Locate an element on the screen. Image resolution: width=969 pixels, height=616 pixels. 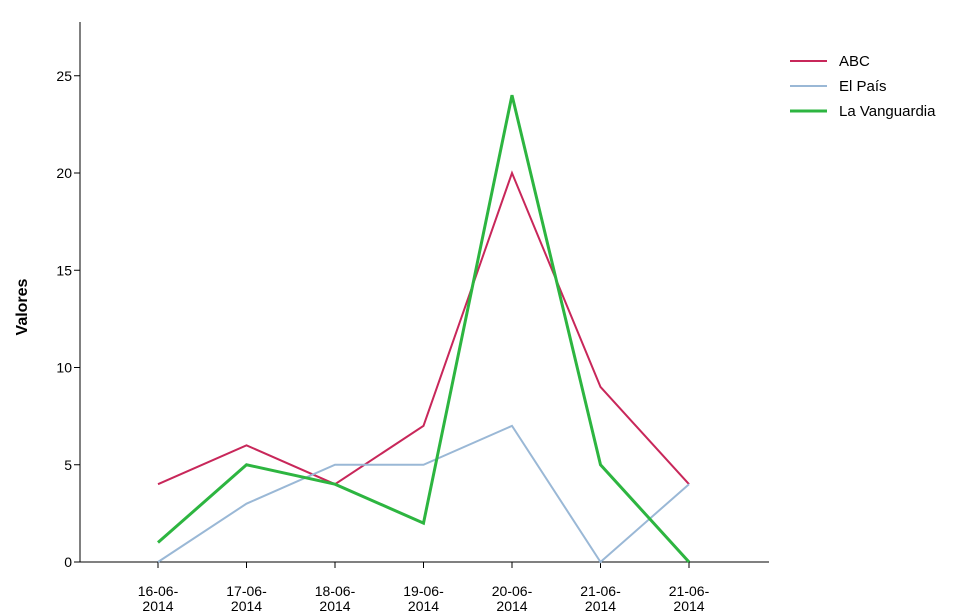
y-tick-label: 0 is located at coordinates (68, 562).